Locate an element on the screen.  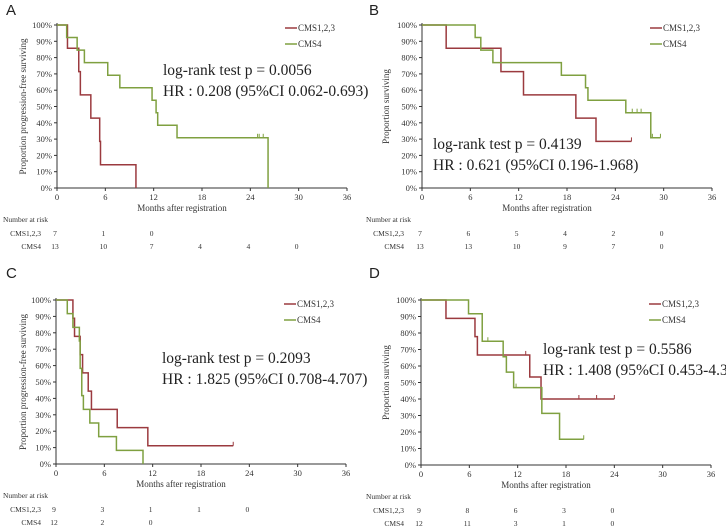
stats-annotation: log-rank test p = 0.4139 is located at coordinates (507, 144).